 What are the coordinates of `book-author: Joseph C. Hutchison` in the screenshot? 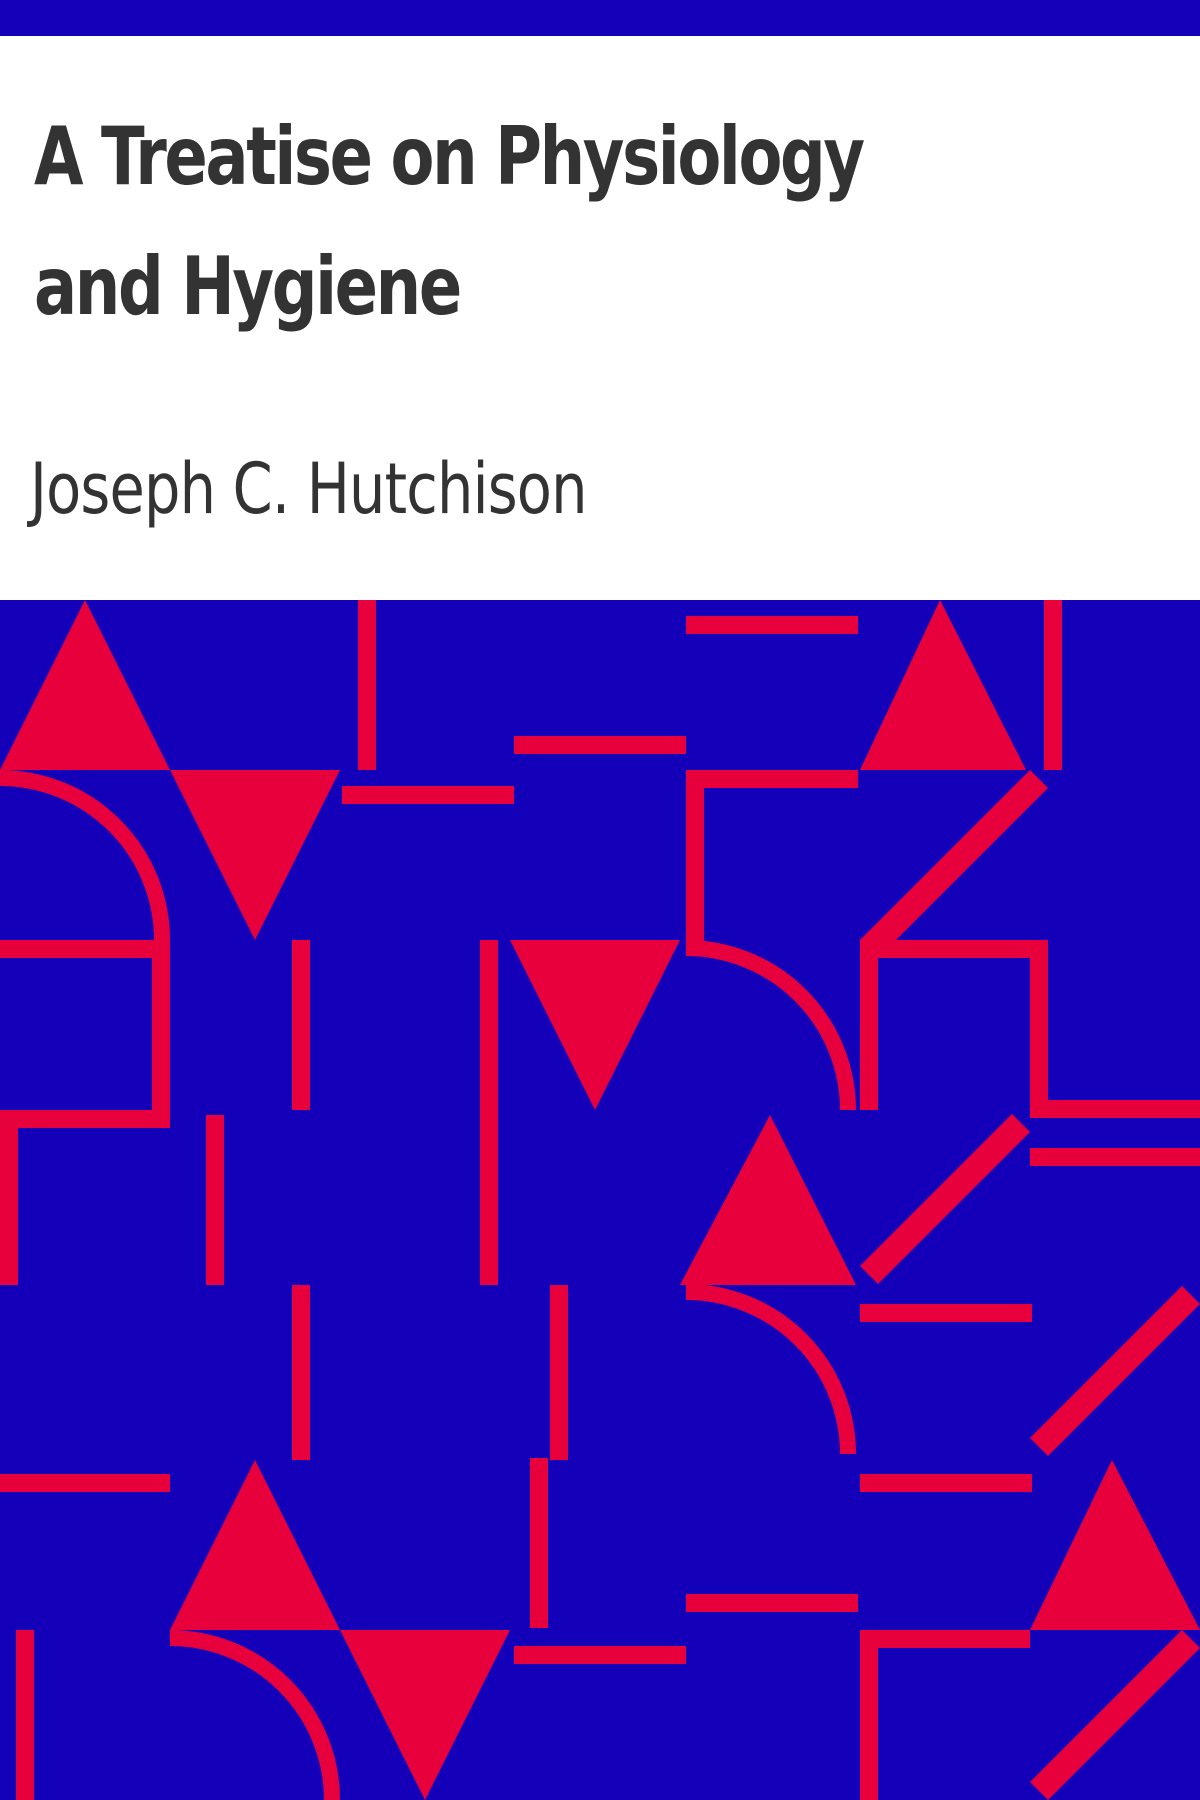 It's located at (308, 489).